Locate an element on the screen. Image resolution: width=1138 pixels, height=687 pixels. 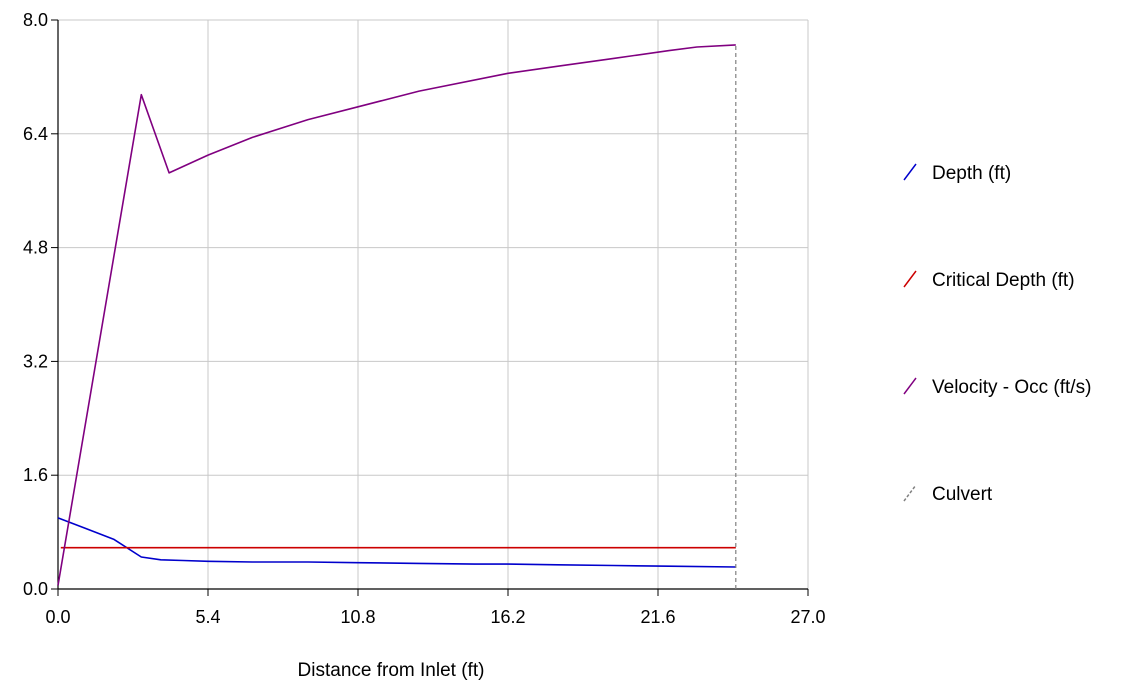
y-tick-label: 1.6 is located at coordinates (35, 475).